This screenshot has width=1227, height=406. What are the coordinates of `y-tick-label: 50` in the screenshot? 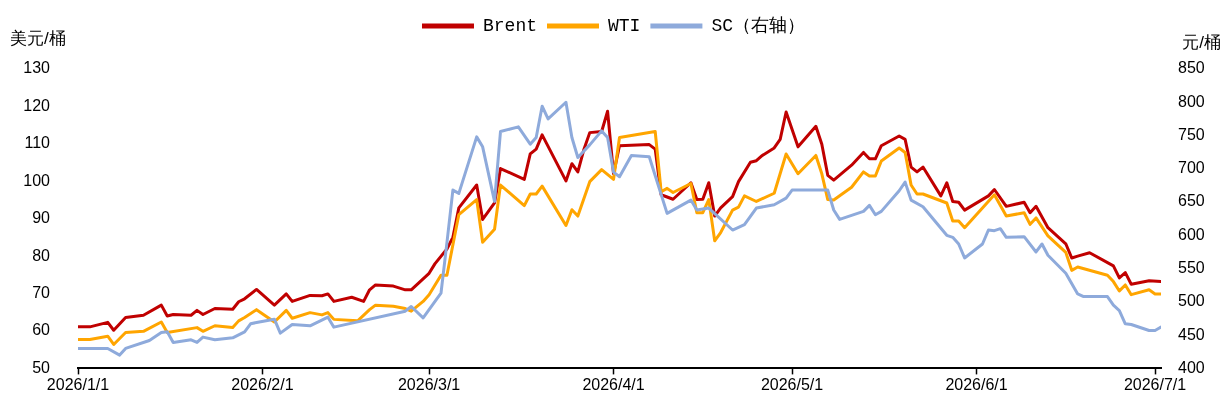 It's located at (41, 367).